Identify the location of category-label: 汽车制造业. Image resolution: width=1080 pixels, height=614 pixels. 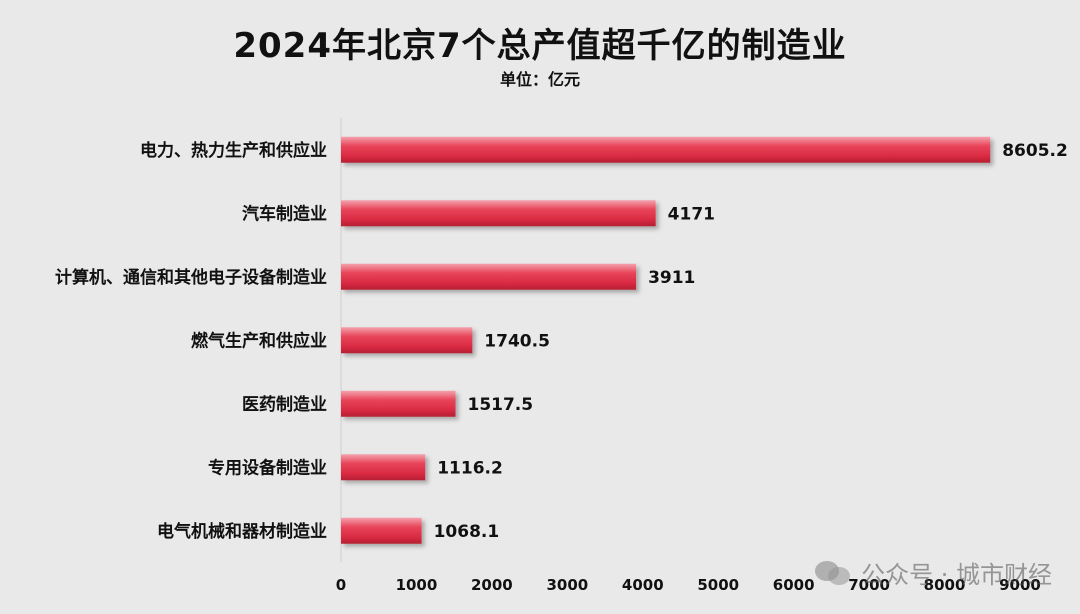
(284, 213).